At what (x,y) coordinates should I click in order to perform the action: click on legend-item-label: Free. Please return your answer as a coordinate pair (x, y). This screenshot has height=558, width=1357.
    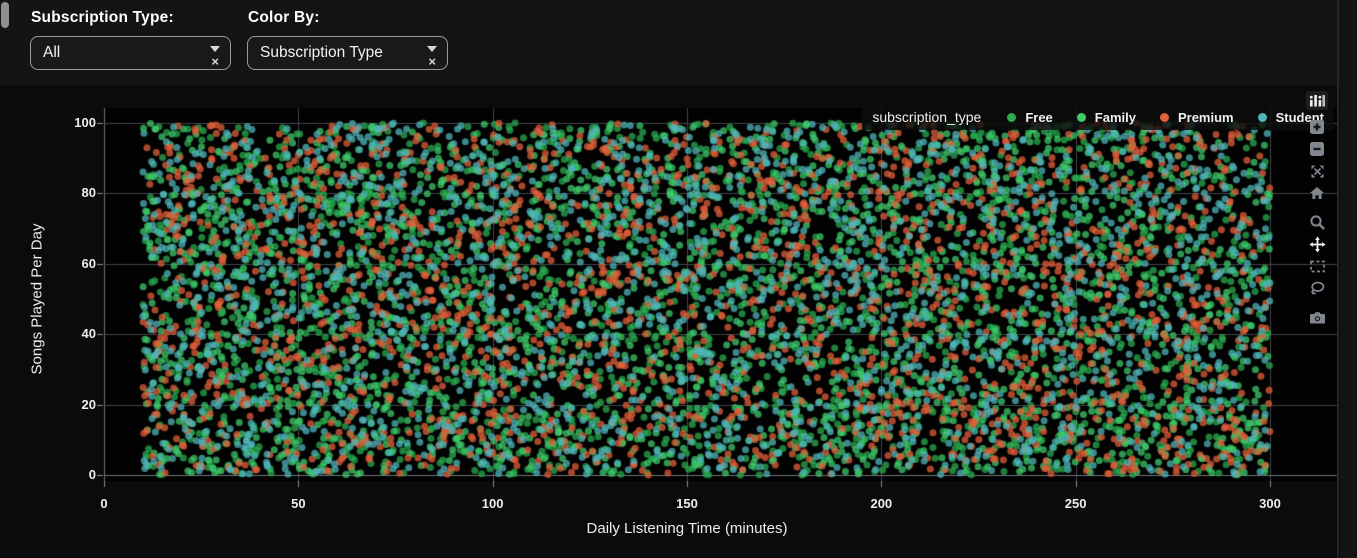
    Looking at the image, I should click on (1039, 117).